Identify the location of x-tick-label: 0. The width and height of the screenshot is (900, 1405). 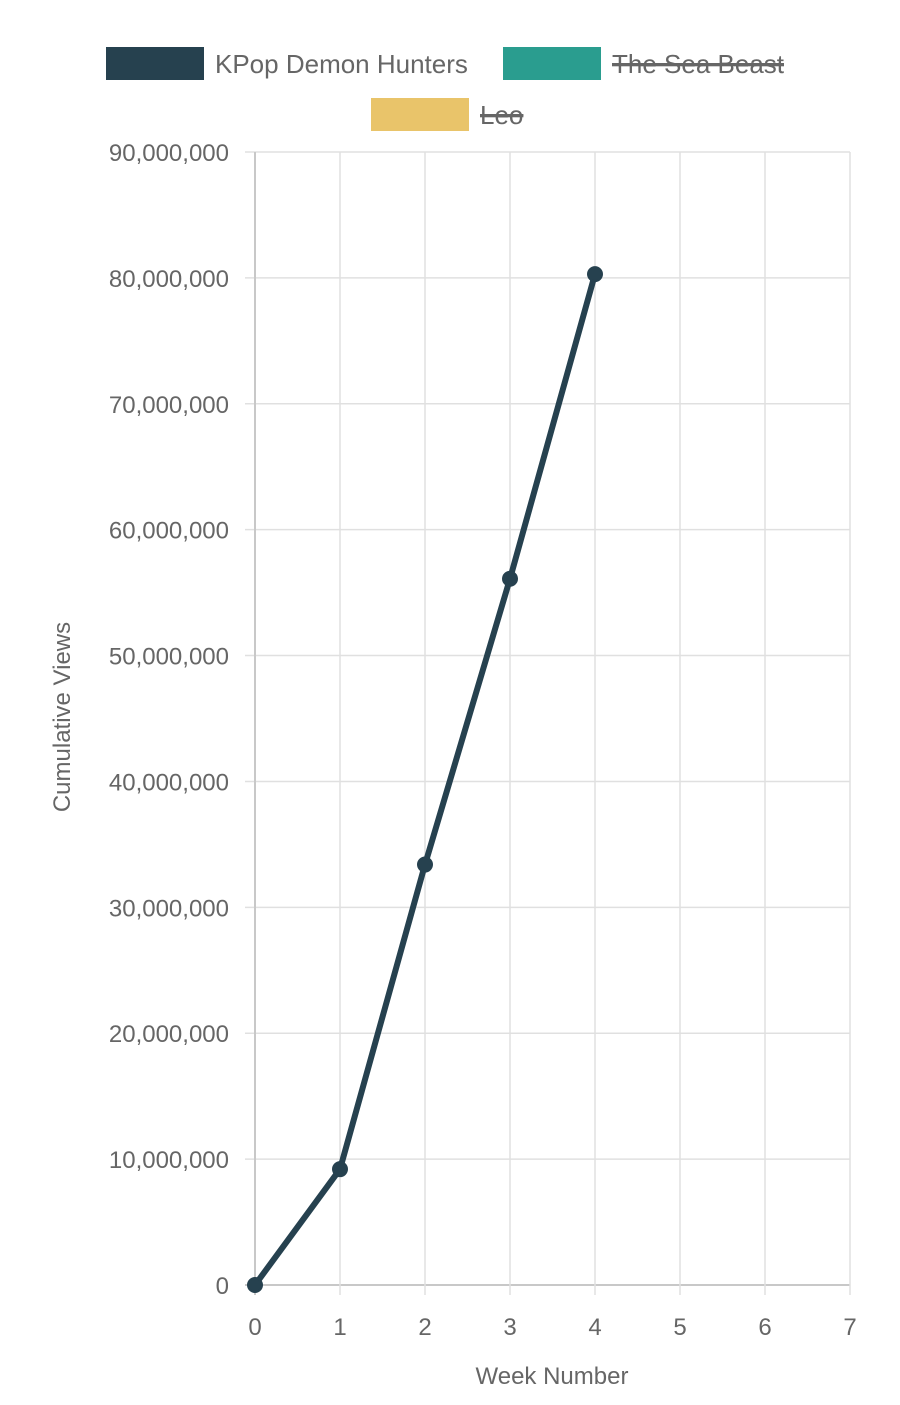
(254, 1327).